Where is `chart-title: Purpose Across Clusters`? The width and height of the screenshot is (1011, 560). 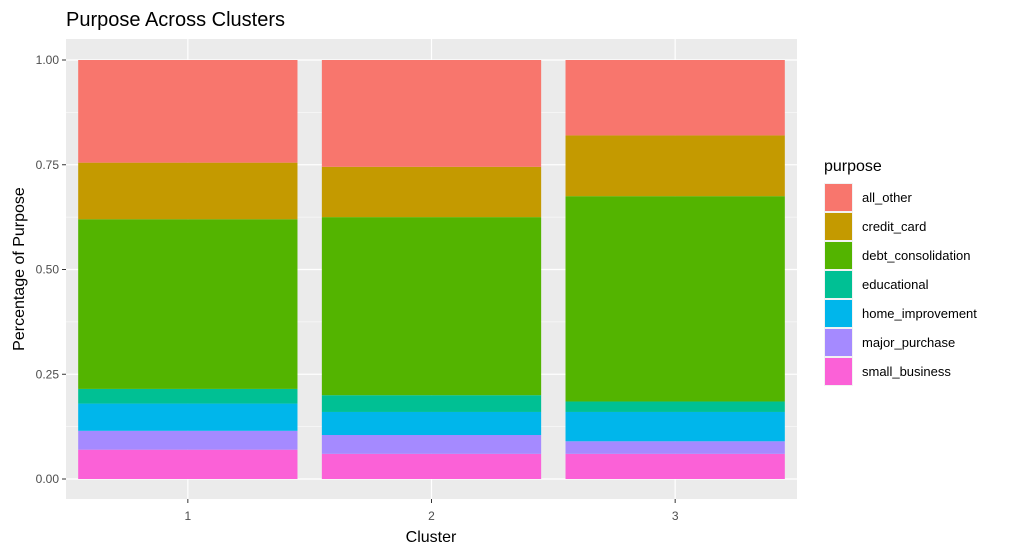 chart-title: Purpose Across Clusters is located at coordinates (175, 20).